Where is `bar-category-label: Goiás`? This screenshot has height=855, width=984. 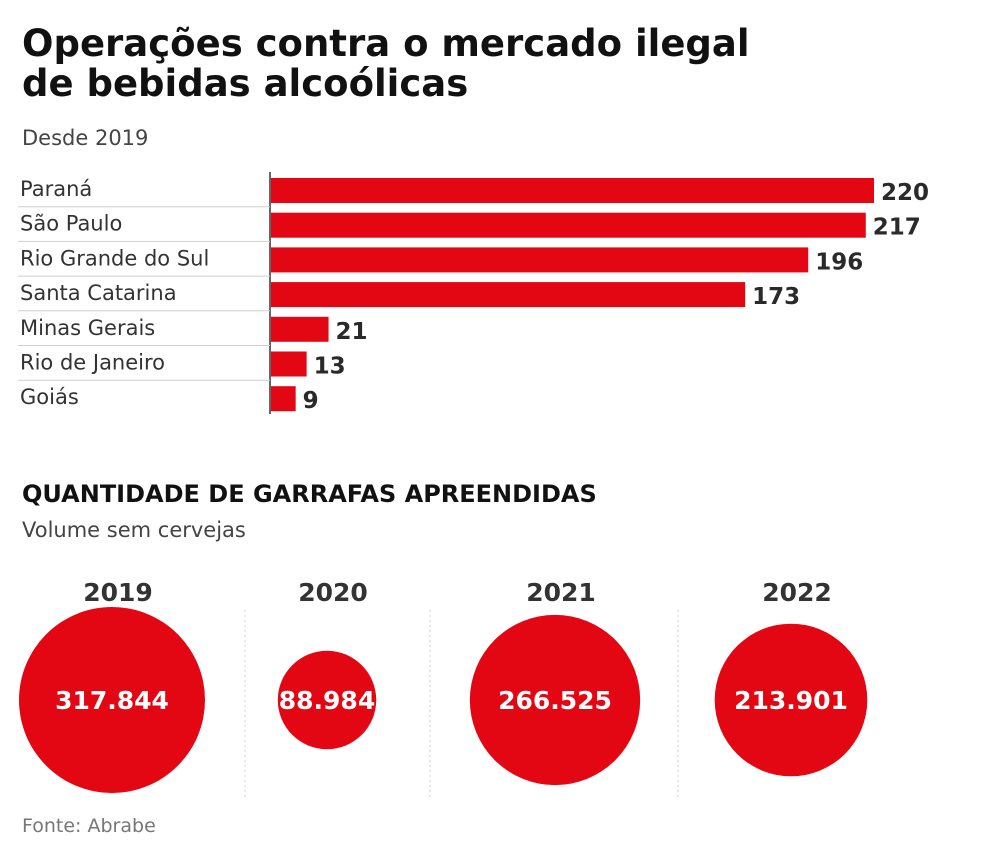
bar-category-label: Goiás is located at coordinates (49, 397).